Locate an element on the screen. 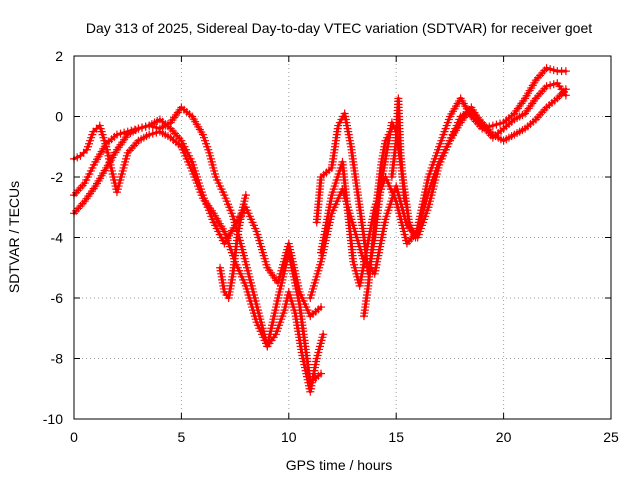 The image size is (640, 480). y-tick-label: -4 is located at coordinates (57, 238).